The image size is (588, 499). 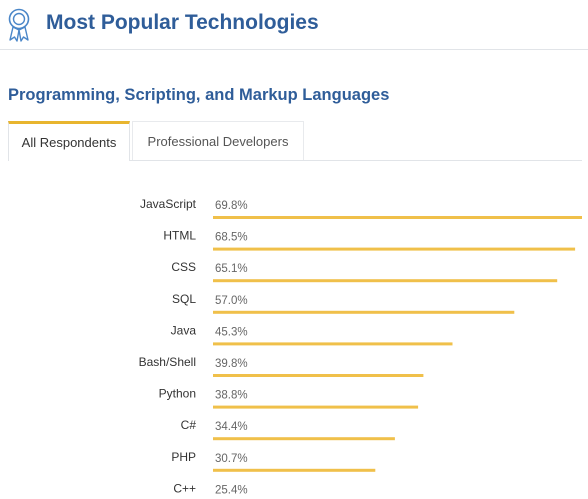 What do you see at coordinates (183, 267) in the screenshot?
I see `category-label: CSS` at bounding box center [183, 267].